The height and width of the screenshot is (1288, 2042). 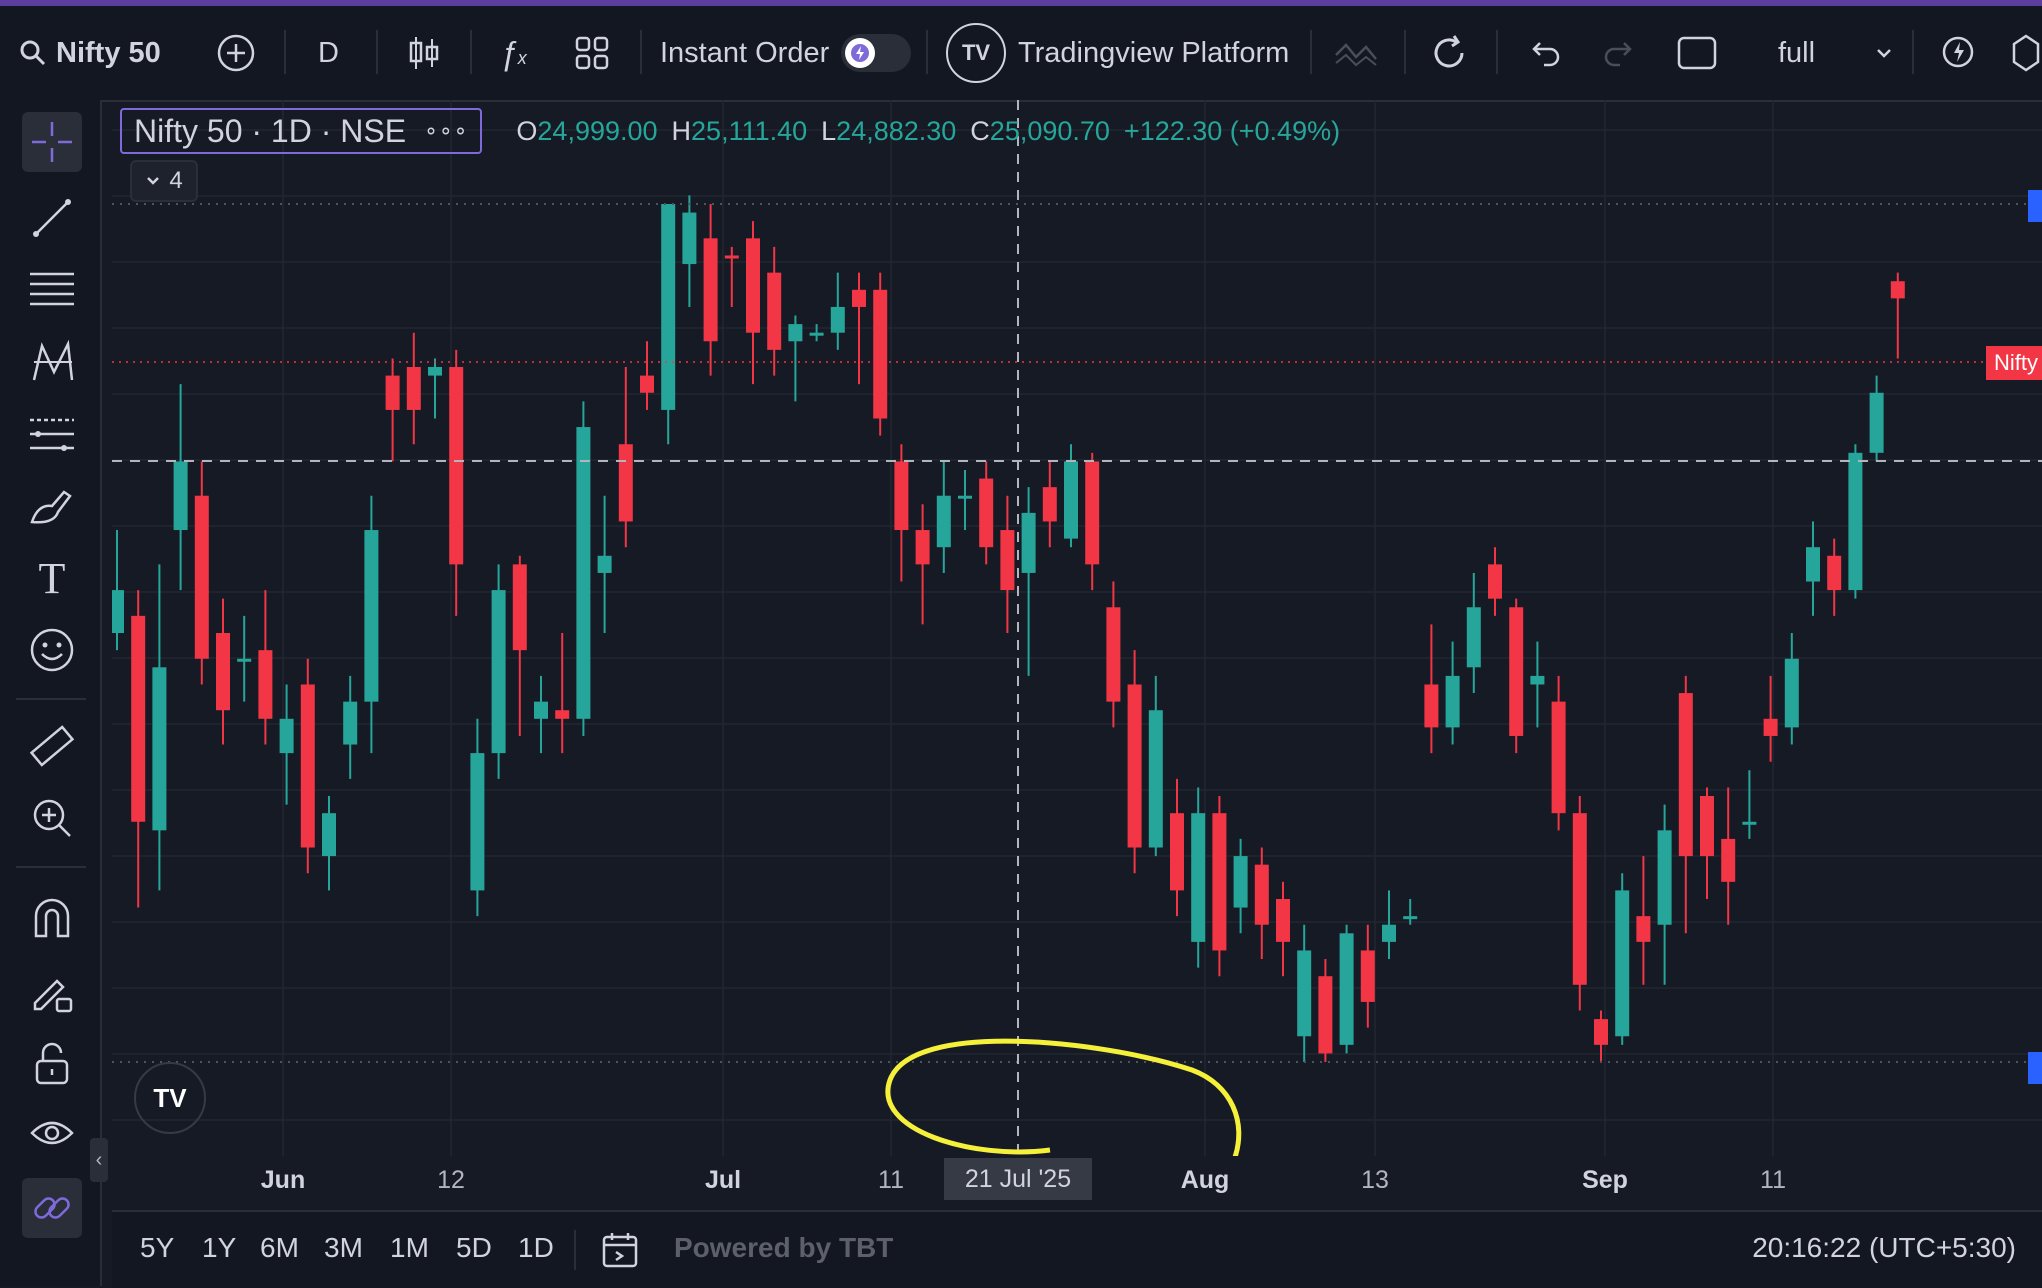 What do you see at coordinates (52, 218) in the screenshot?
I see `trend-line-tool` at bounding box center [52, 218].